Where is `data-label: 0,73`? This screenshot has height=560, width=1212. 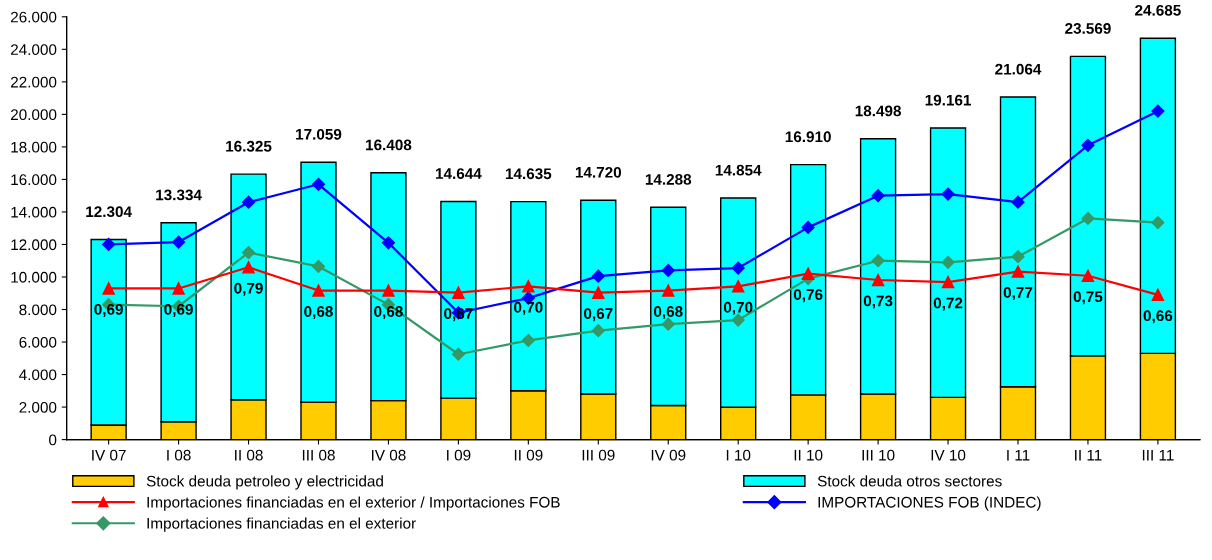
data-label: 0,73 is located at coordinates (878, 302).